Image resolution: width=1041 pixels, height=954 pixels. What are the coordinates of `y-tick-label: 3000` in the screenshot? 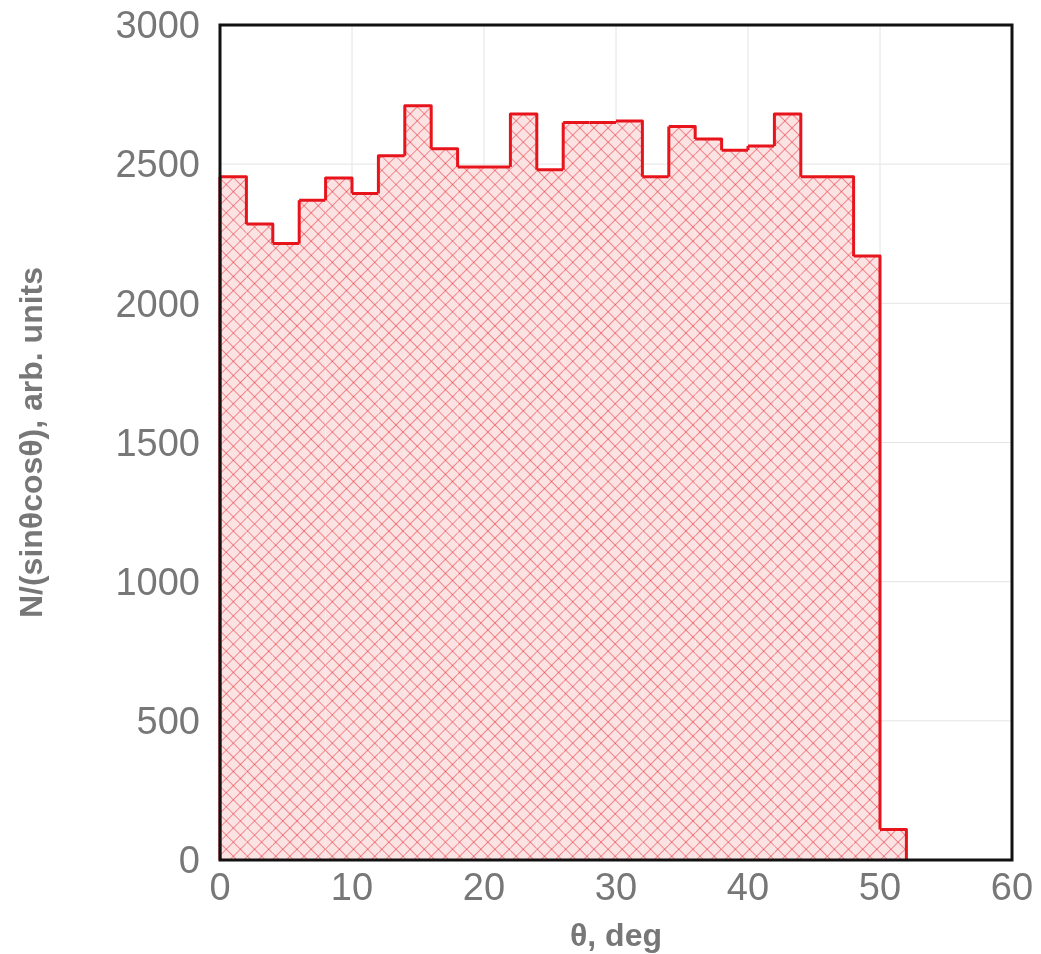 It's located at (157, 25).